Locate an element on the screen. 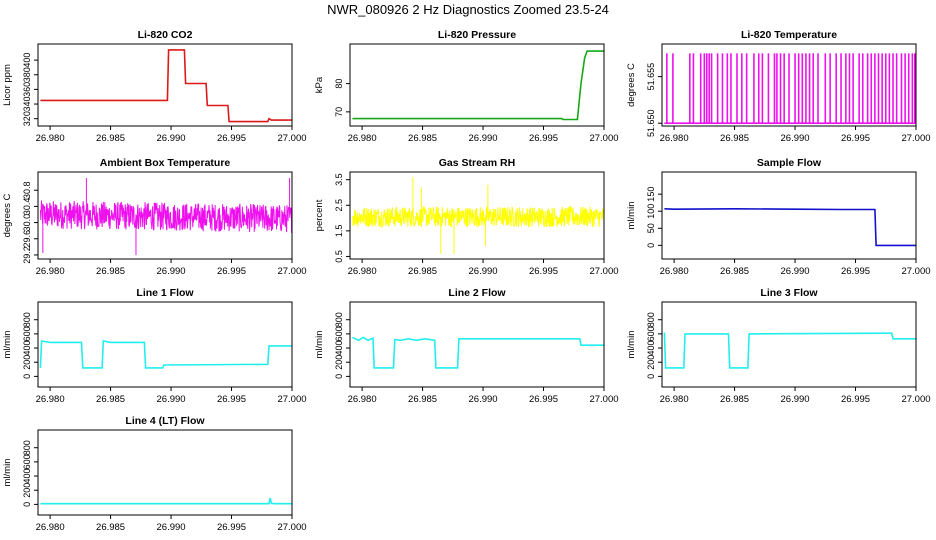 This screenshot has width=936, height=540. y-tick-label: 380 is located at coordinates (27, 74).